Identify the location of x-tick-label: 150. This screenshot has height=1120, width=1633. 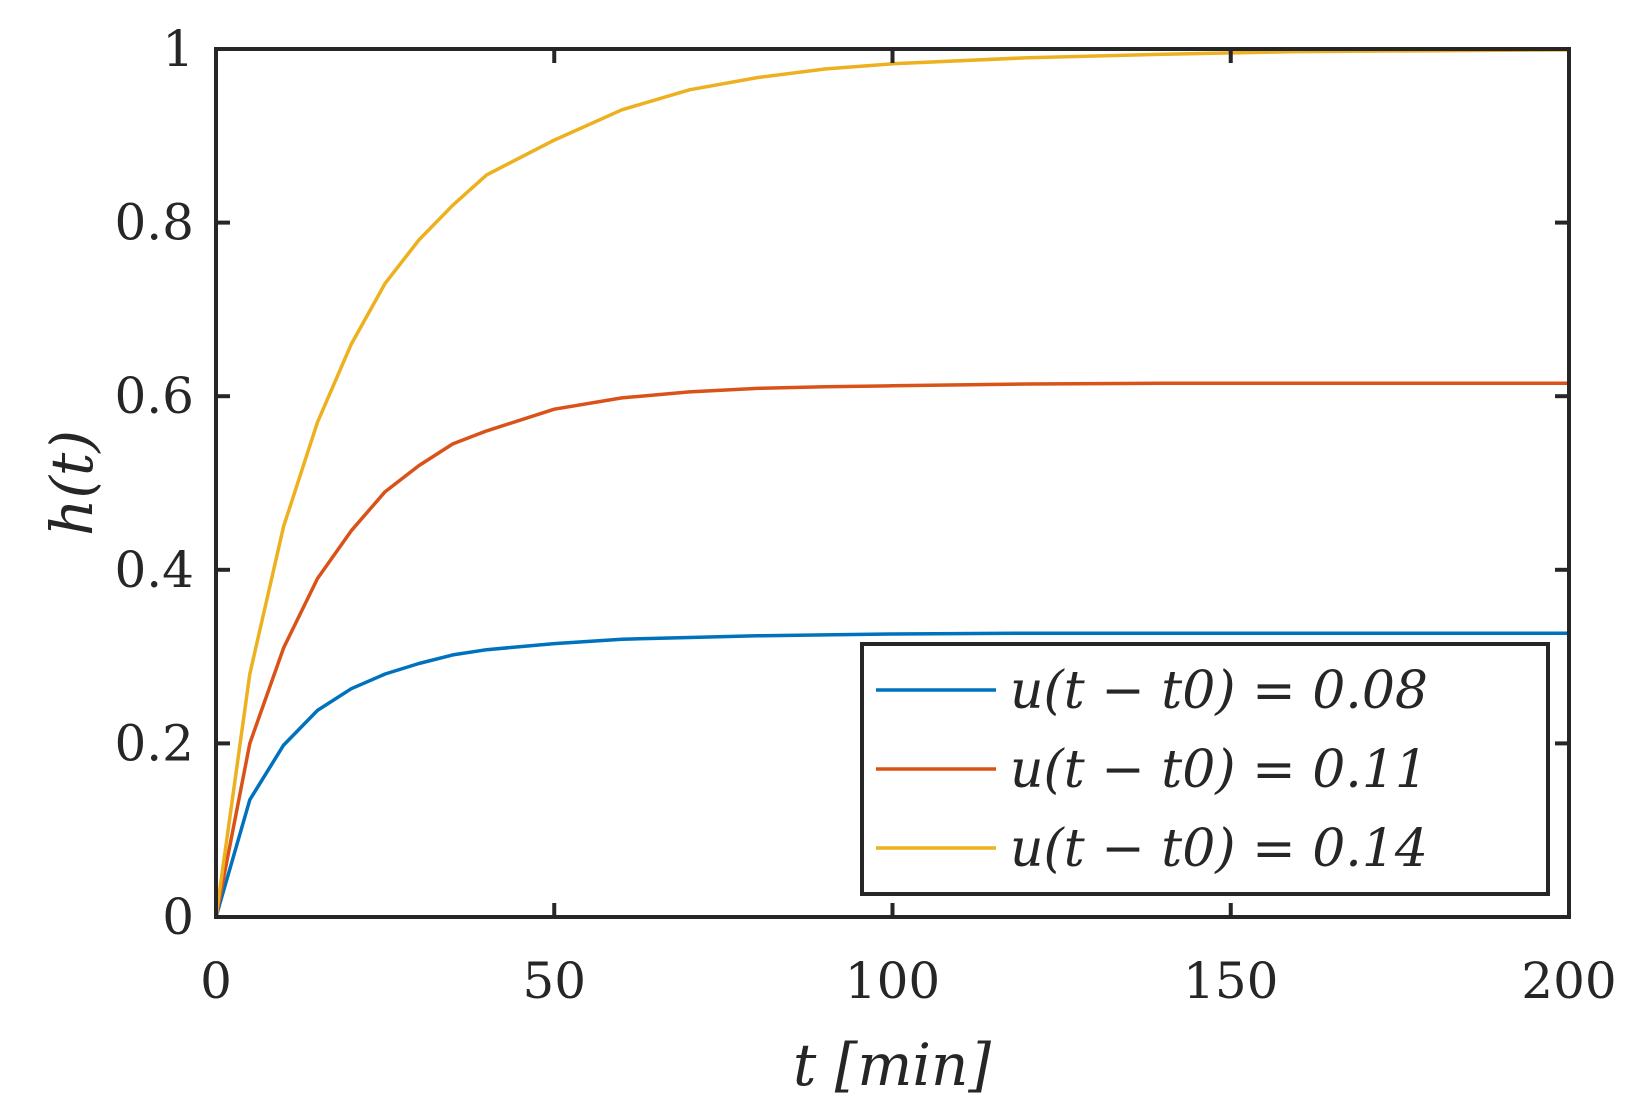
(1230, 981).